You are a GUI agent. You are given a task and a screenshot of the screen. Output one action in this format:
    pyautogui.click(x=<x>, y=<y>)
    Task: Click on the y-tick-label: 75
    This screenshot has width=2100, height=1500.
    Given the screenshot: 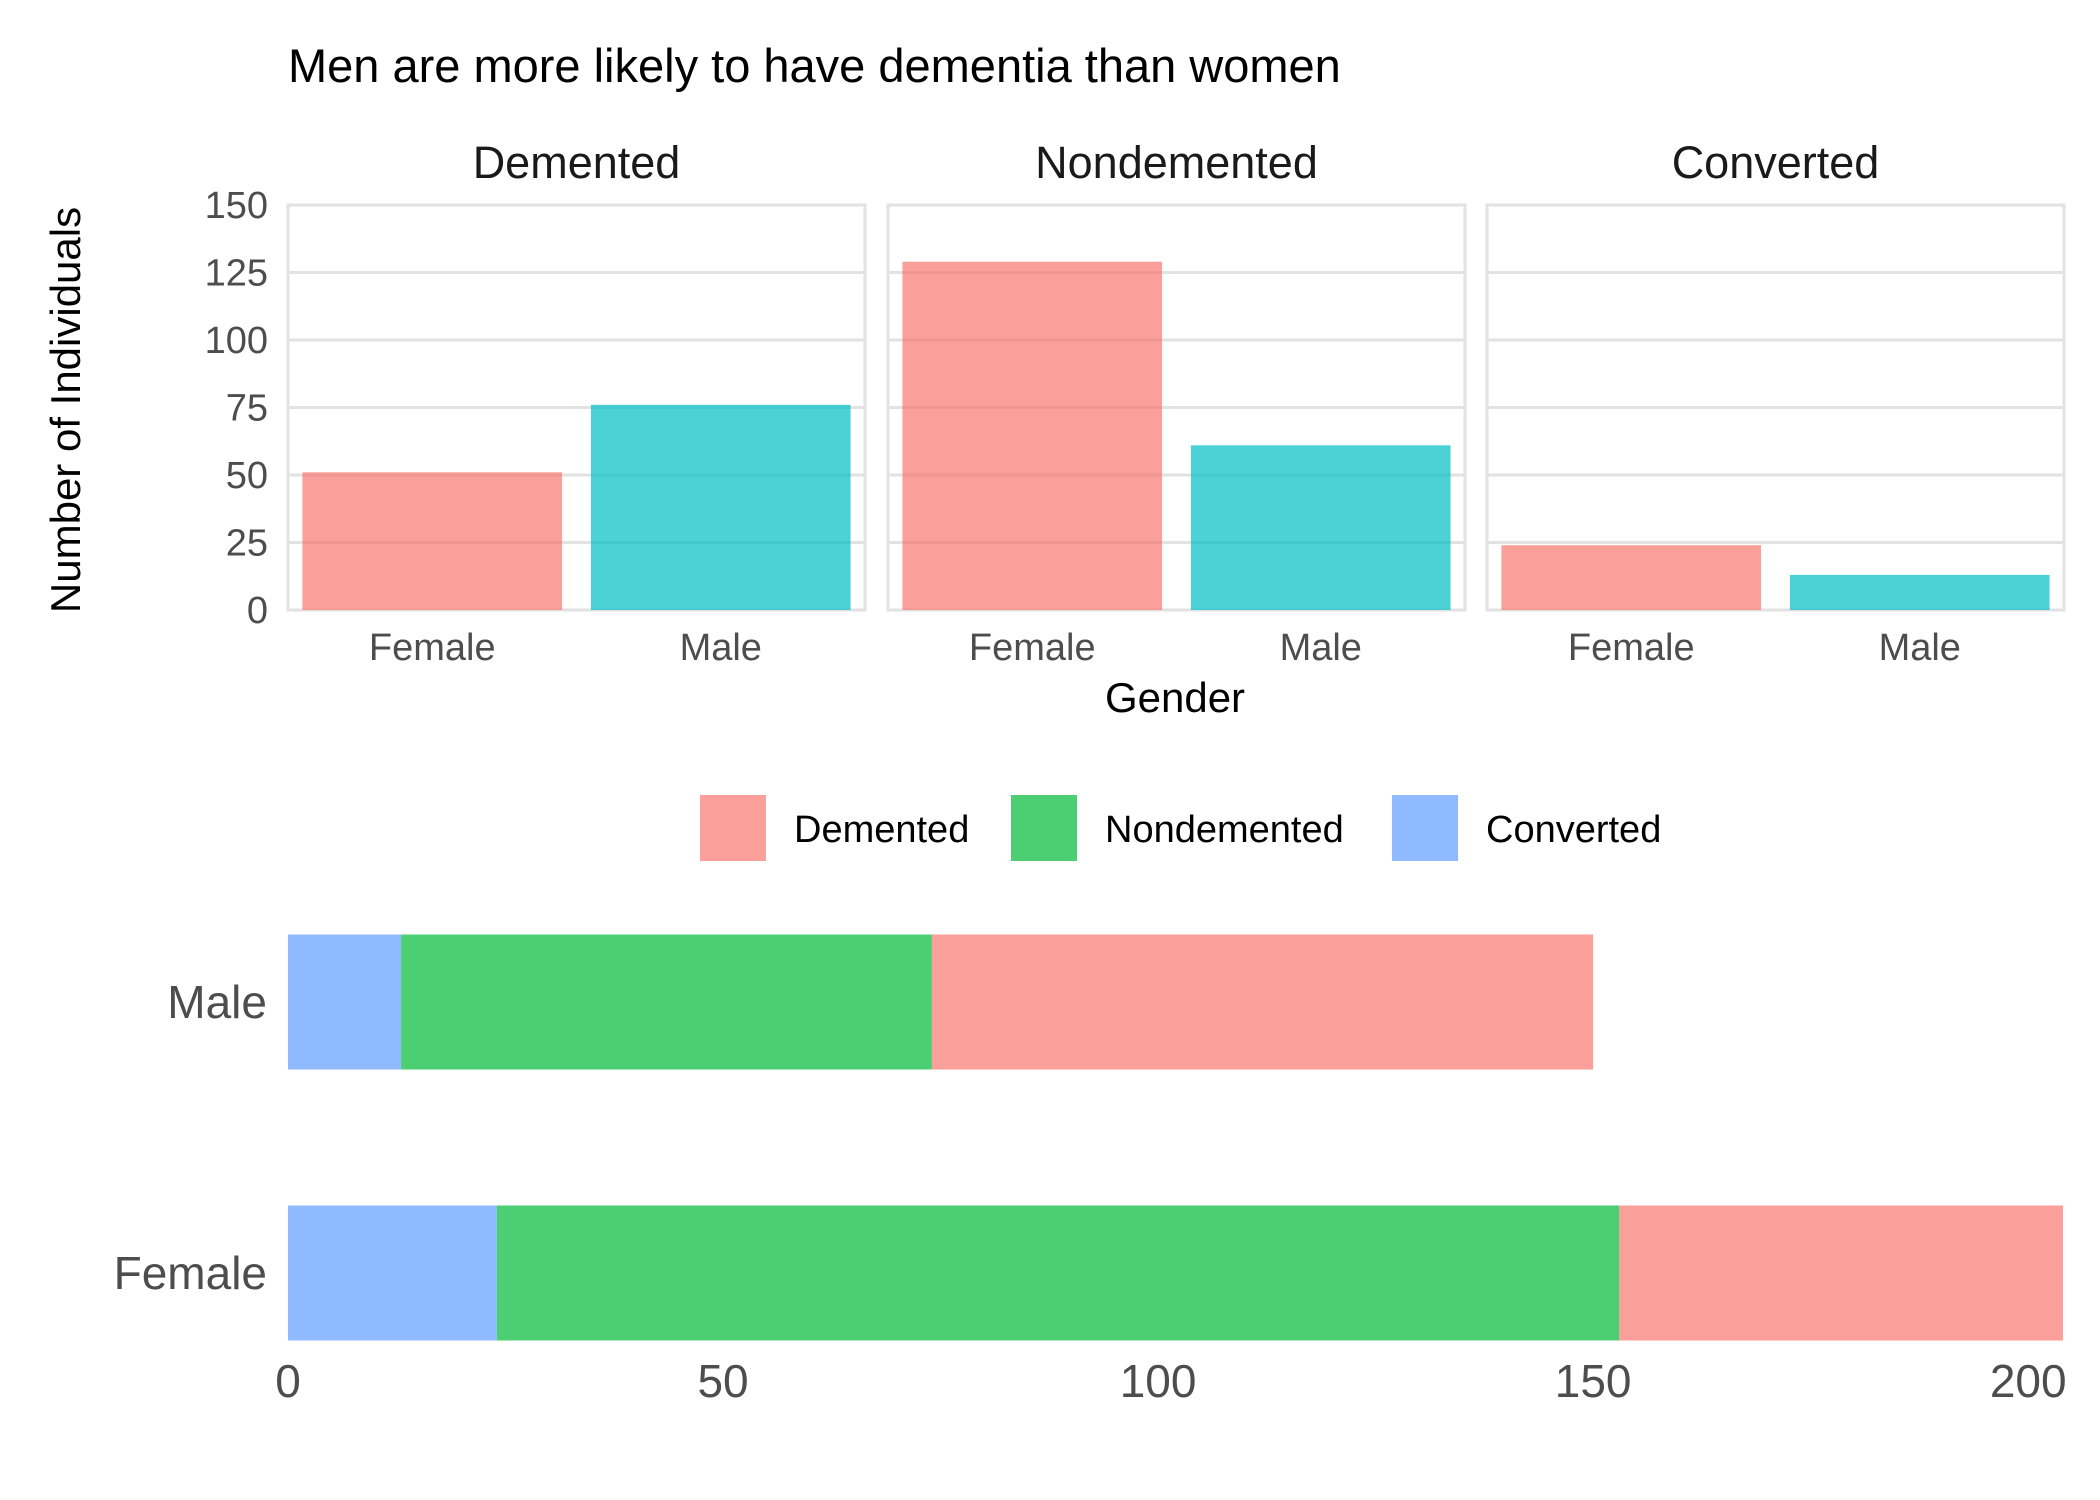 What is the action you would take?
    pyautogui.click(x=247, y=409)
    